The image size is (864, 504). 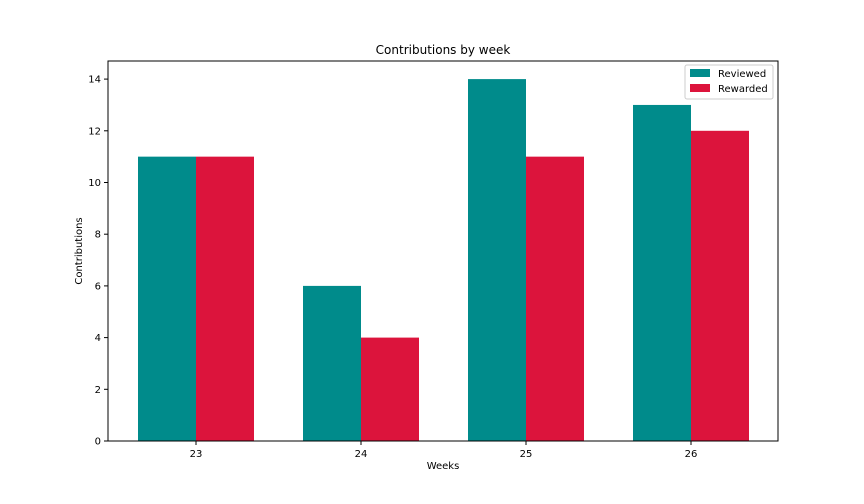 I want to click on x-tick-label: 26, so click(x=691, y=454).